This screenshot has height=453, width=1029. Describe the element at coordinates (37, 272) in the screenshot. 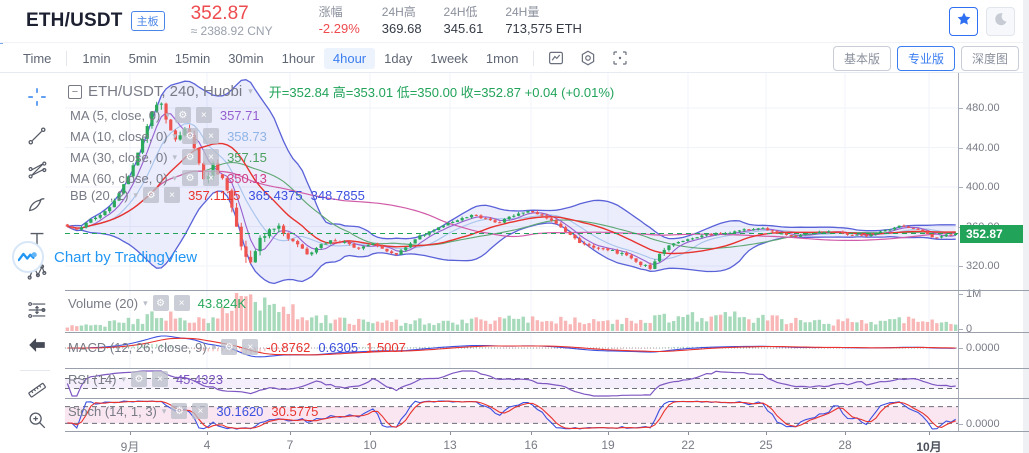

I see `xabcd-pattern-icon` at that location.